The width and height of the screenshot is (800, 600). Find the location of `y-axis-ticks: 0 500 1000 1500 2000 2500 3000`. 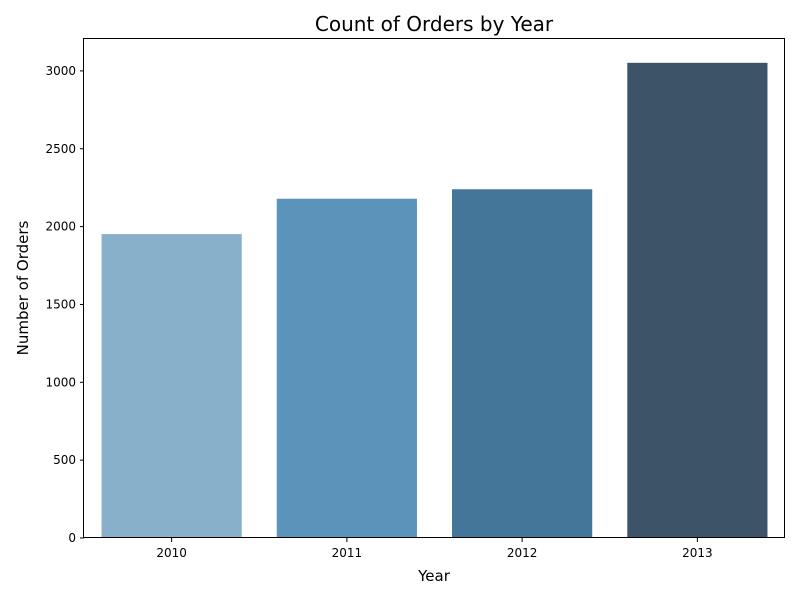

y-axis-ticks: 0 500 1000 1500 2000 2500 3000 is located at coordinates (64, 304).